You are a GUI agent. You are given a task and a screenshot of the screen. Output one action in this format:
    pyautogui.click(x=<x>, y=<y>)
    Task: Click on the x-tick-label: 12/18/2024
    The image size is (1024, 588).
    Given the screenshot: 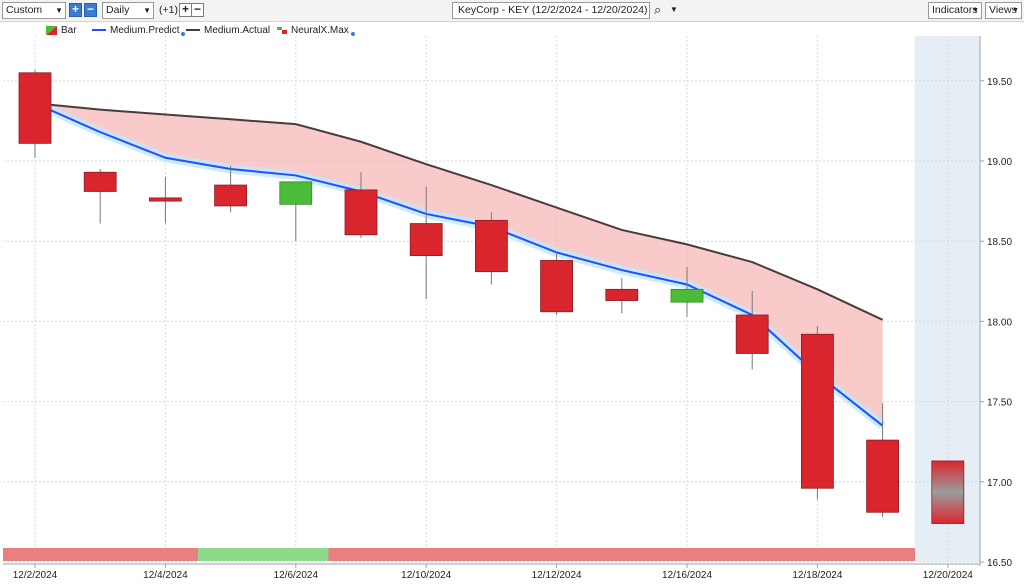 What is the action you would take?
    pyautogui.click(x=817, y=575)
    